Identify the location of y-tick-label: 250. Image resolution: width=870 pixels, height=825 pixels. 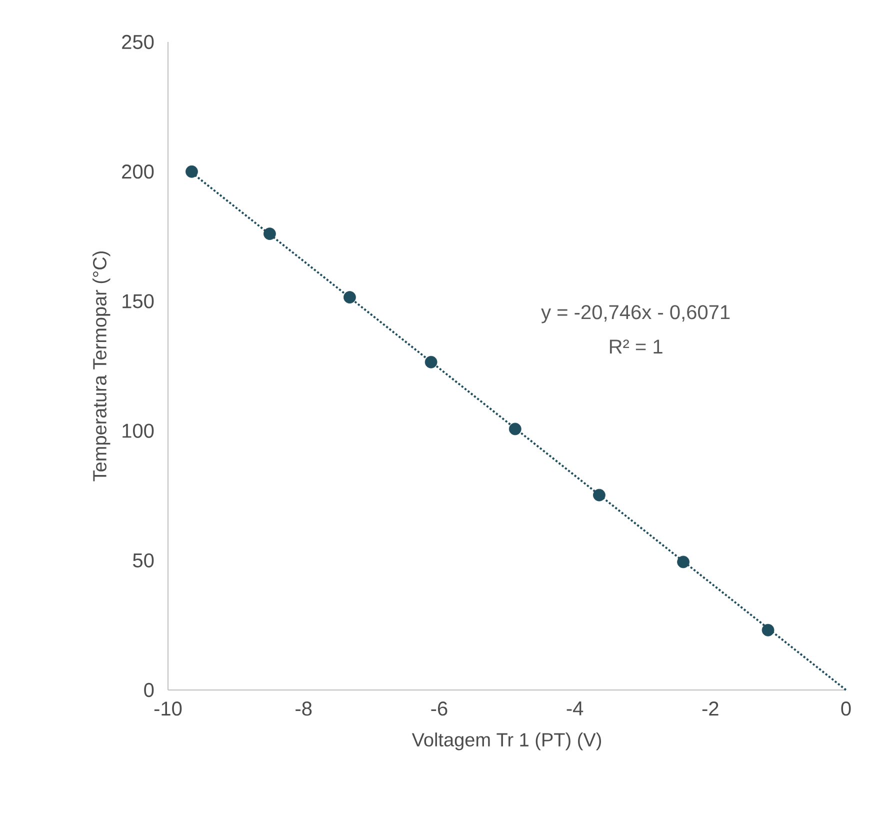
(138, 42).